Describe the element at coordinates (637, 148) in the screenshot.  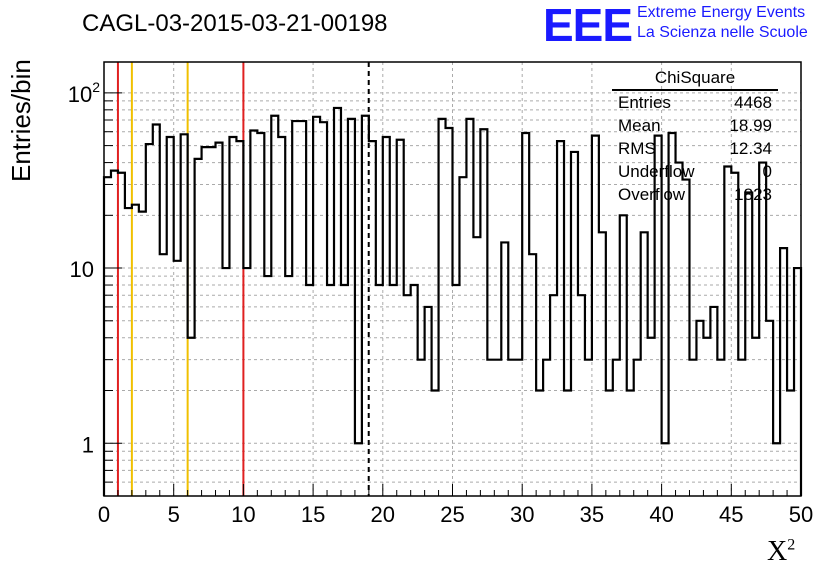
I see `stats-label: RMS` at that location.